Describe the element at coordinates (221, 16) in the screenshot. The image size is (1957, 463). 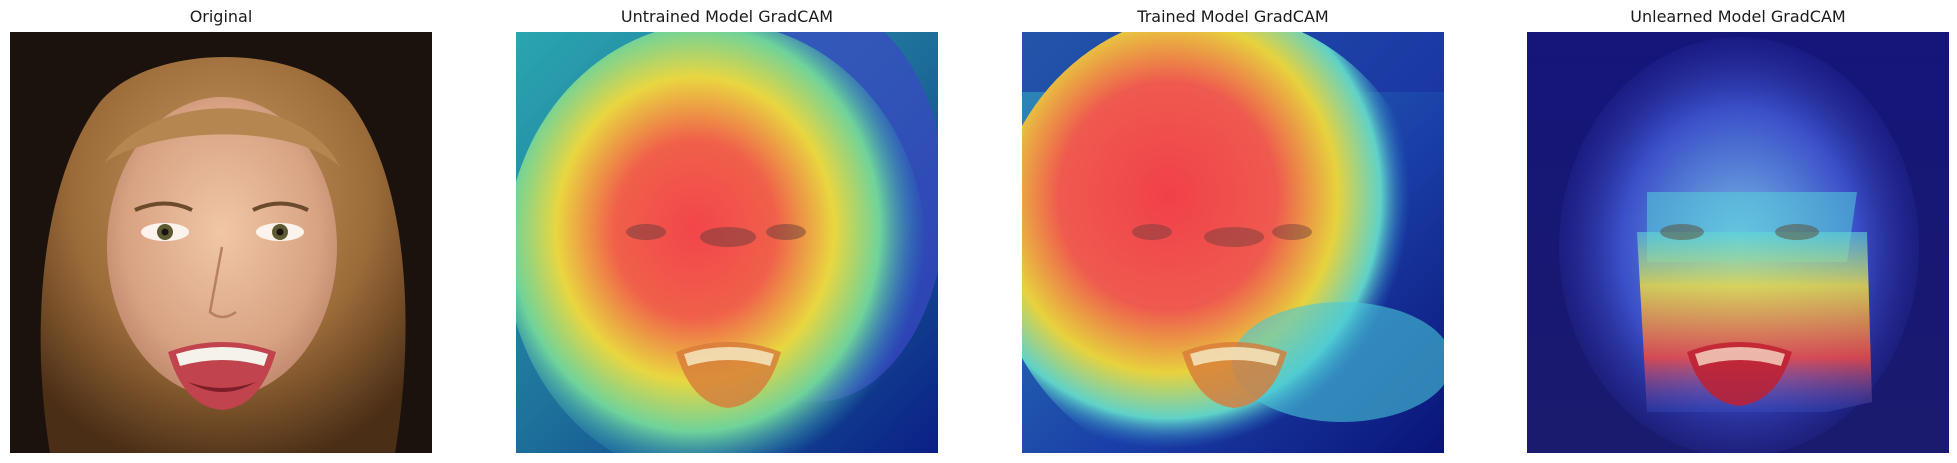
I see `panel-title: Original` at that location.